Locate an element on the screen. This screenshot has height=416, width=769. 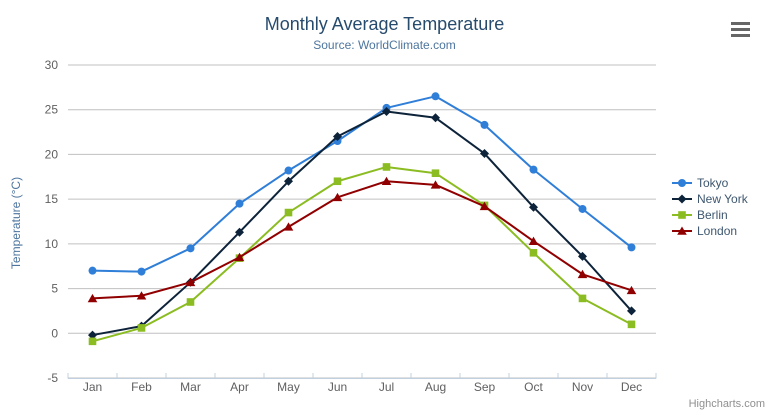
x-axis-label: Sep is located at coordinates (485, 387).